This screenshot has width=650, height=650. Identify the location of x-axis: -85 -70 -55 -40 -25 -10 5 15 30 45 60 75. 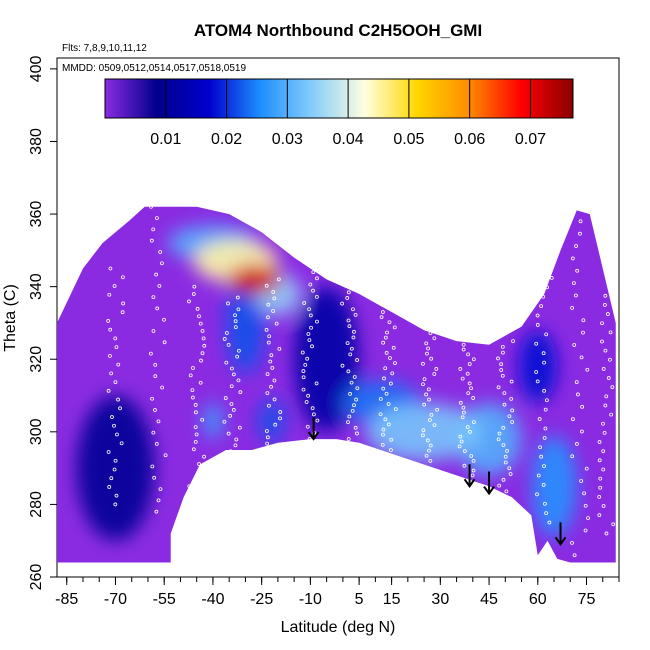
(337, 592).